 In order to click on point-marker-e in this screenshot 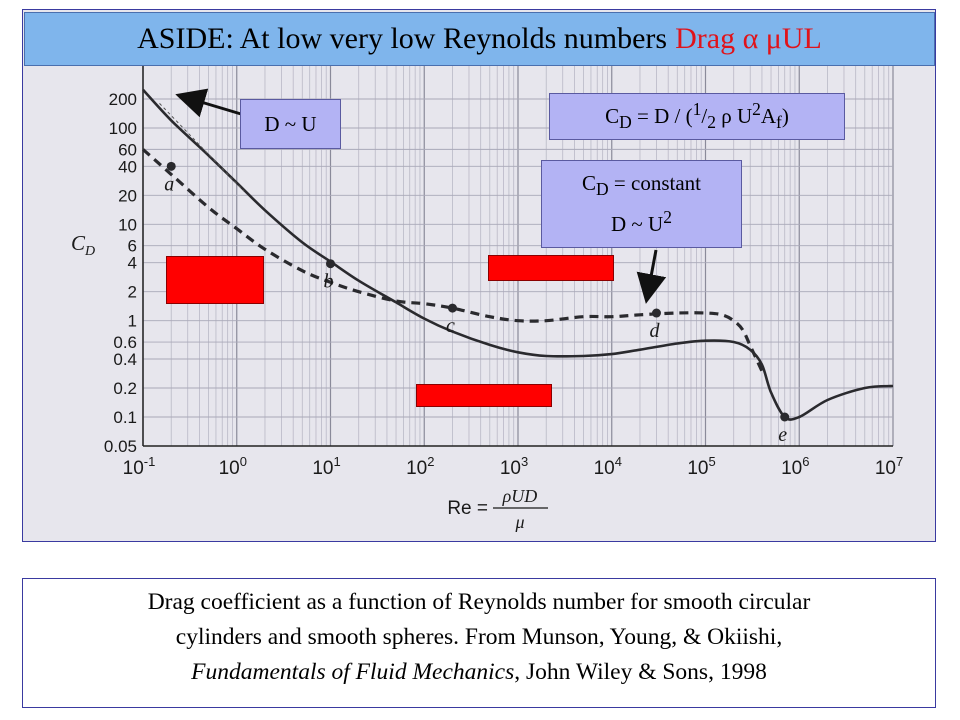, I will do `click(785, 417)`.